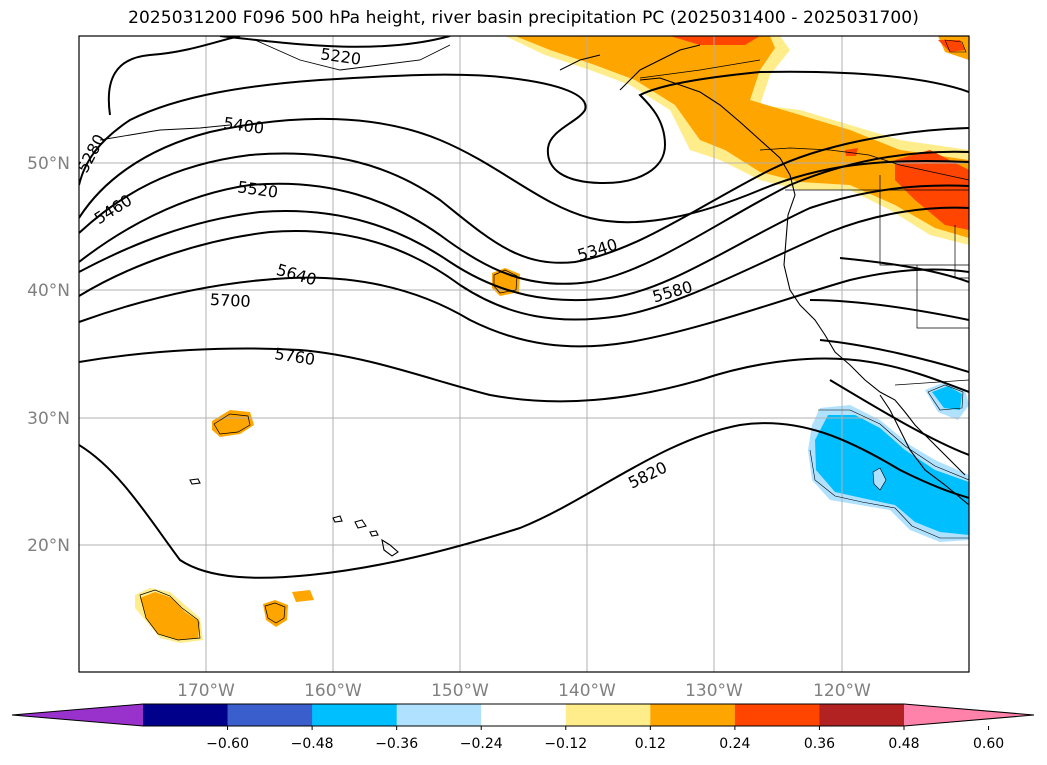 The width and height of the screenshot is (1047, 765). Describe the element at coordinates (230, 300) in the screenshot. I see `contour-label: 5700` at that location.